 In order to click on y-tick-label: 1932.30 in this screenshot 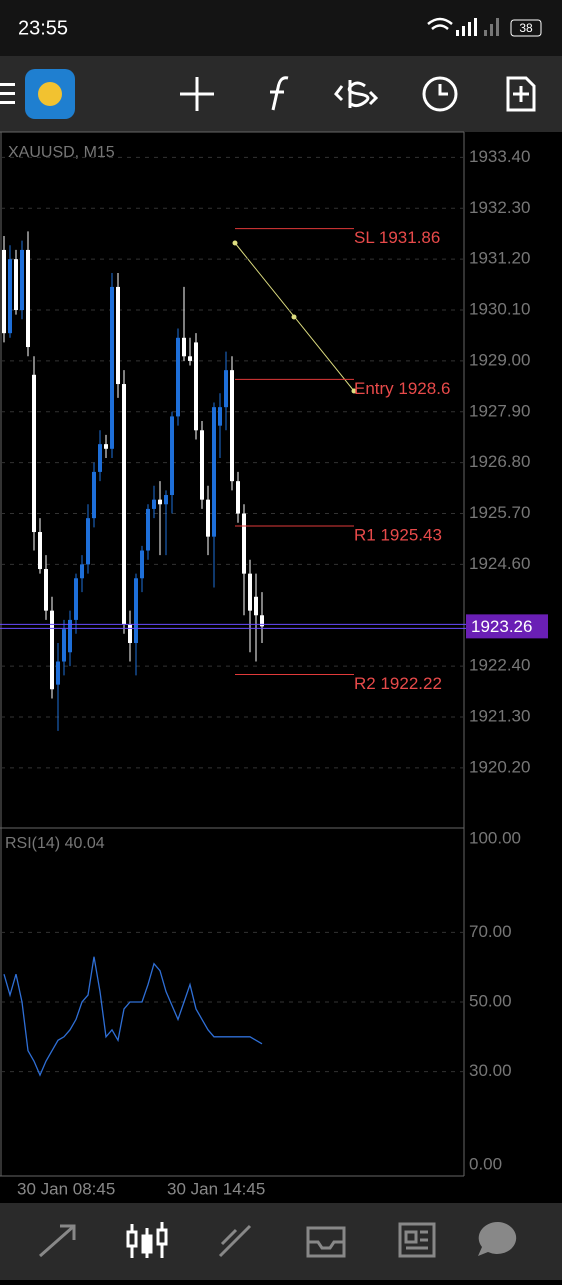, I will do `click(499, 207)`.